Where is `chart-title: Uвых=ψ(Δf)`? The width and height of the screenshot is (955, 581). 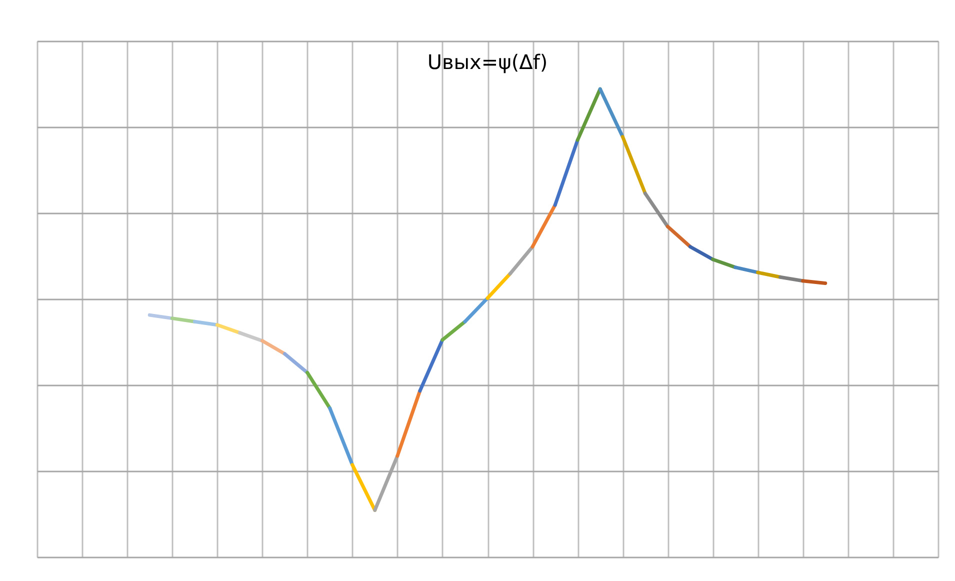
chart-title: Uвых=ψ(Δf) is located at coordinates (487, 62).